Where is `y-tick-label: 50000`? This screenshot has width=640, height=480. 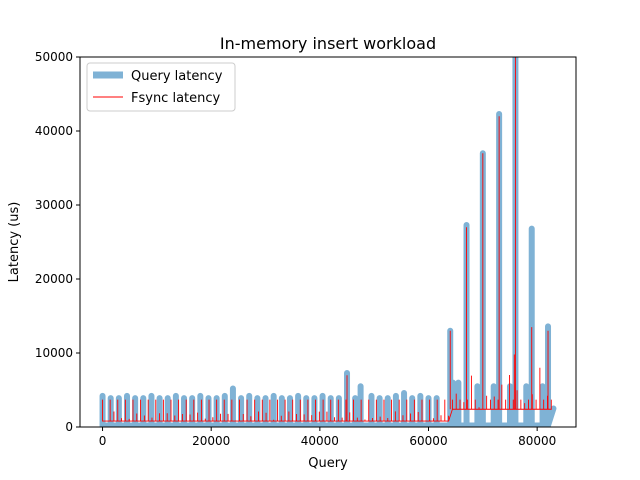 y-tick-label: 50000 is located at coordinates (54, 57).